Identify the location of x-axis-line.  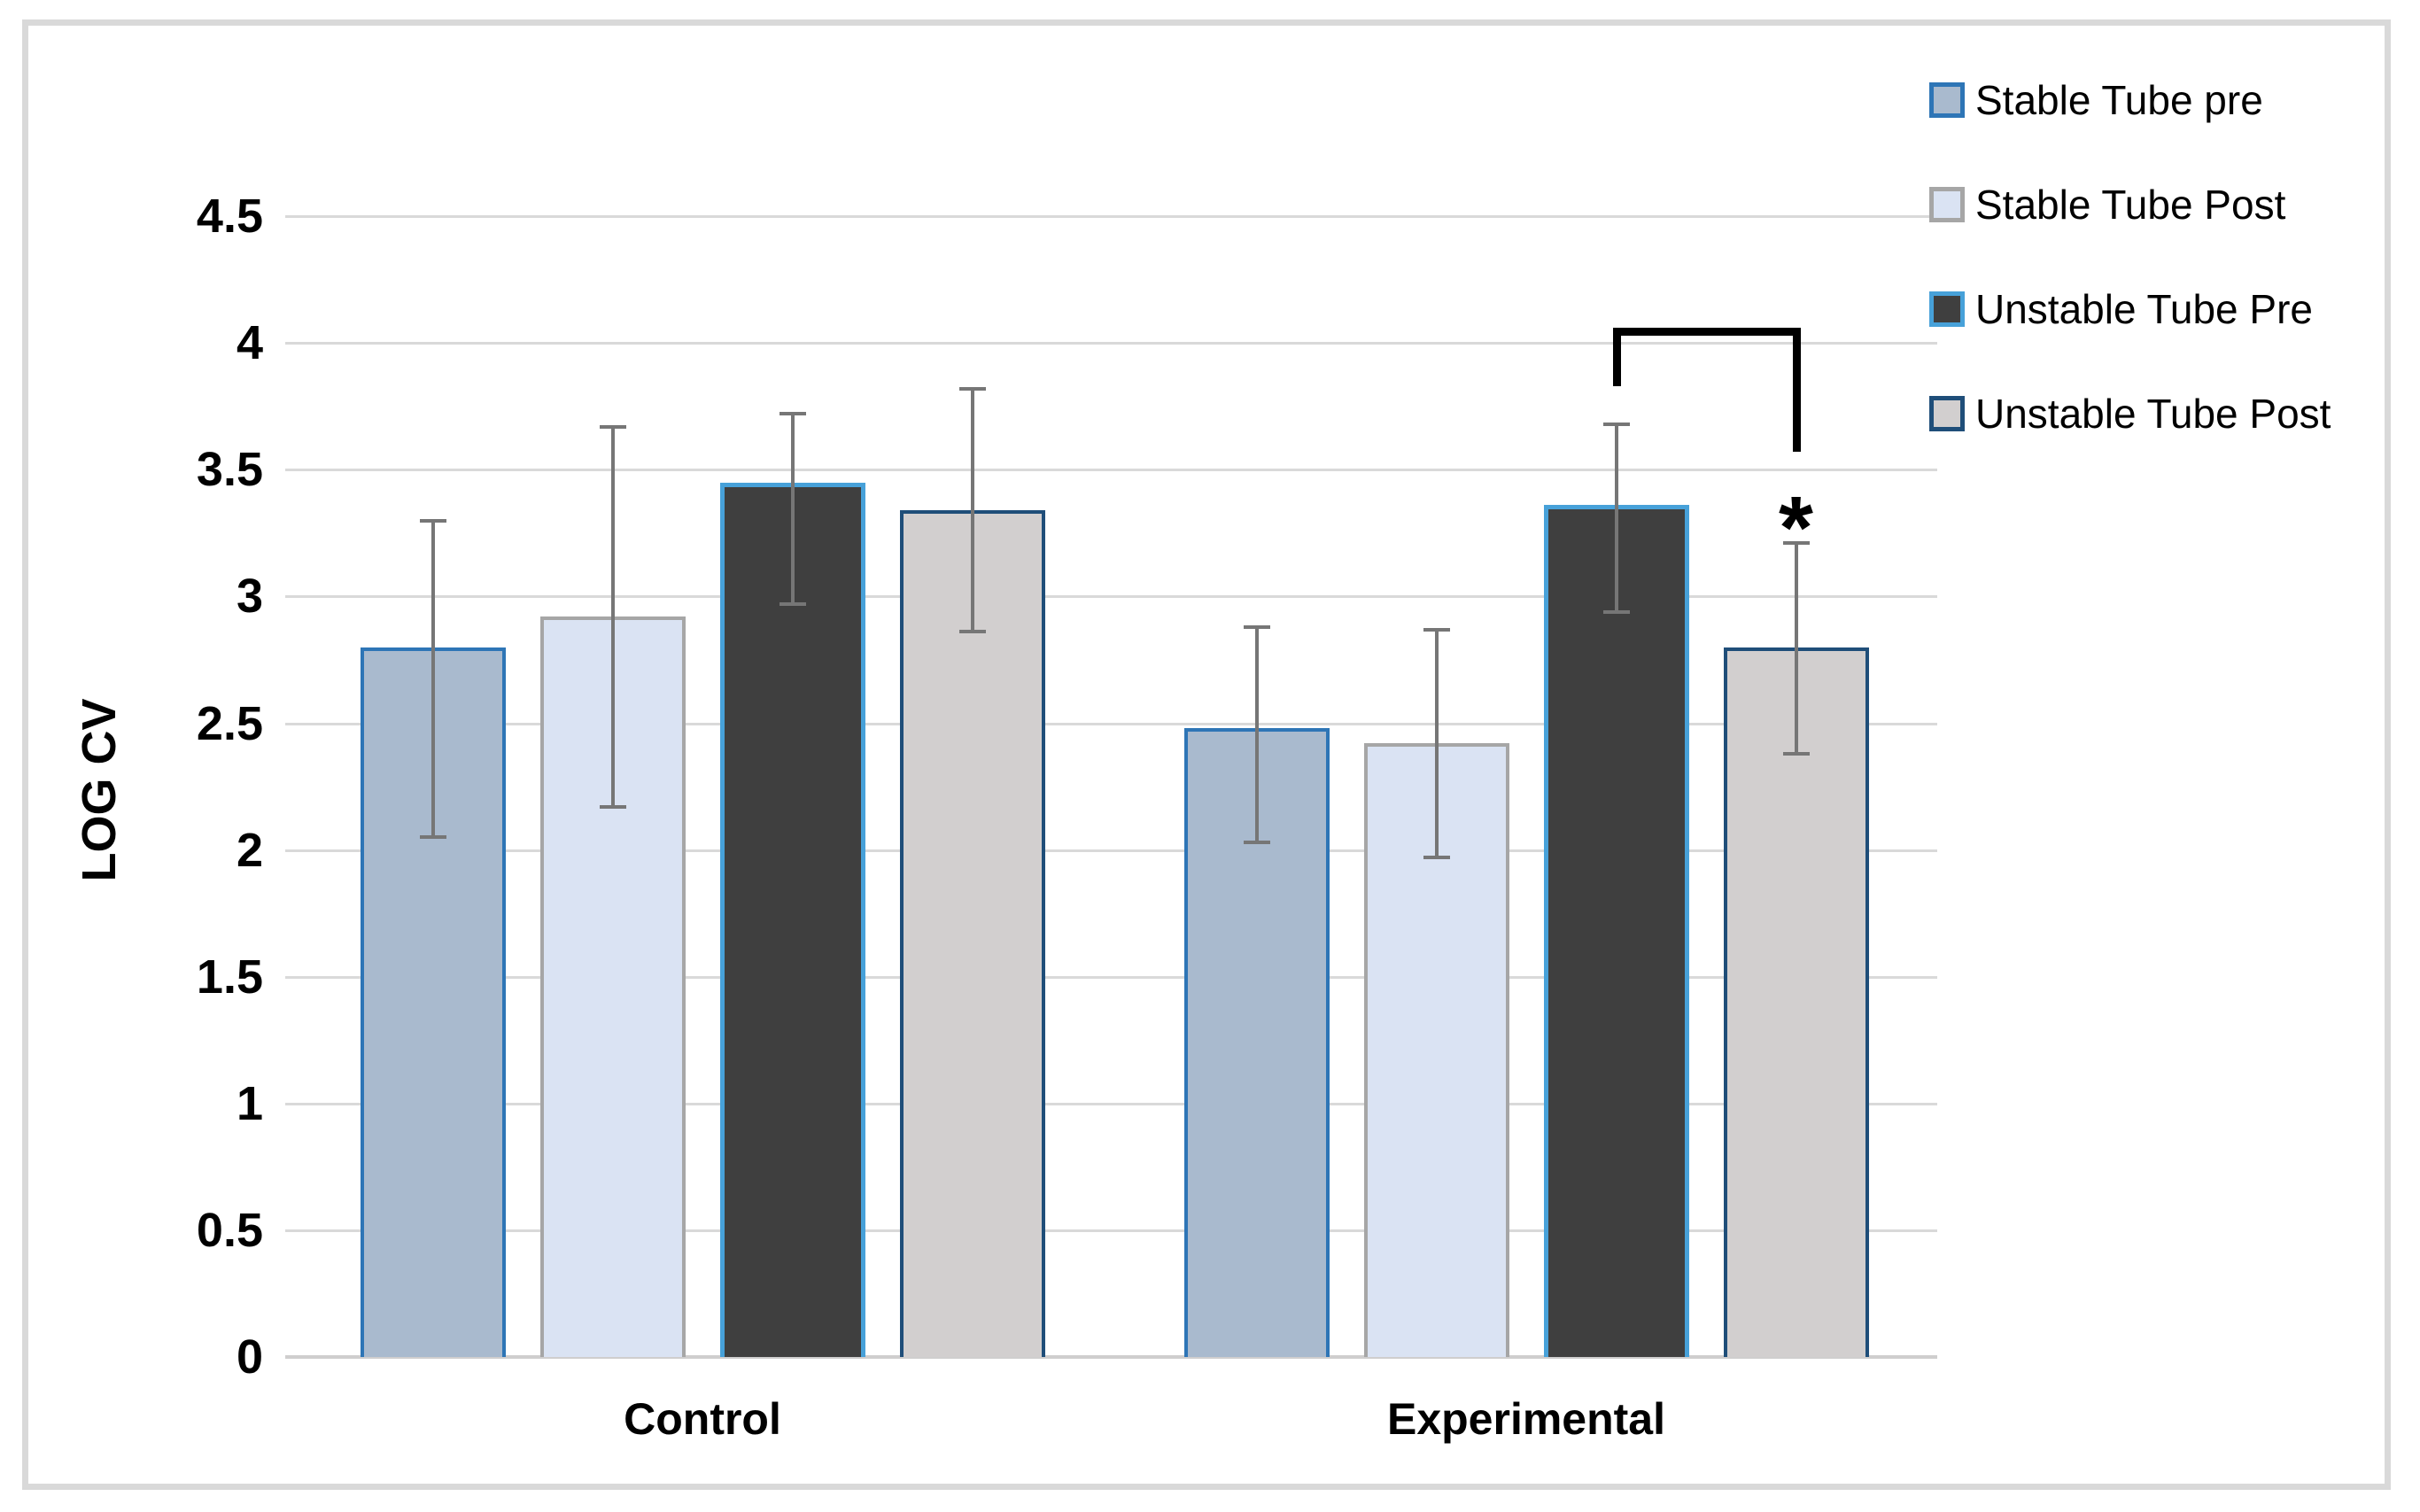
(1111, 1357).